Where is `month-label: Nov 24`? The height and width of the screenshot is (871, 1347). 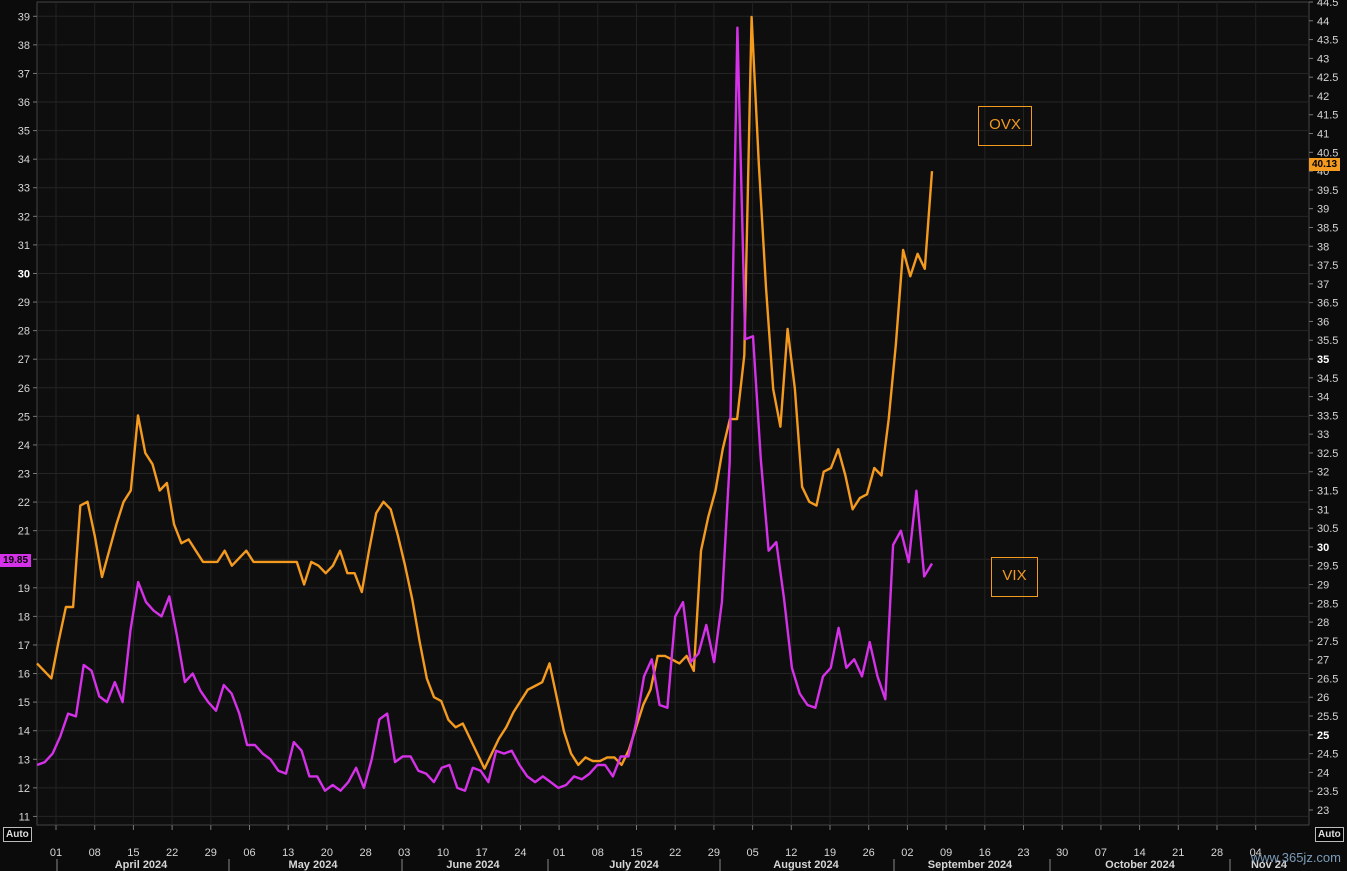
month-label: Nov 24 is located at coordinates (1269, 865).